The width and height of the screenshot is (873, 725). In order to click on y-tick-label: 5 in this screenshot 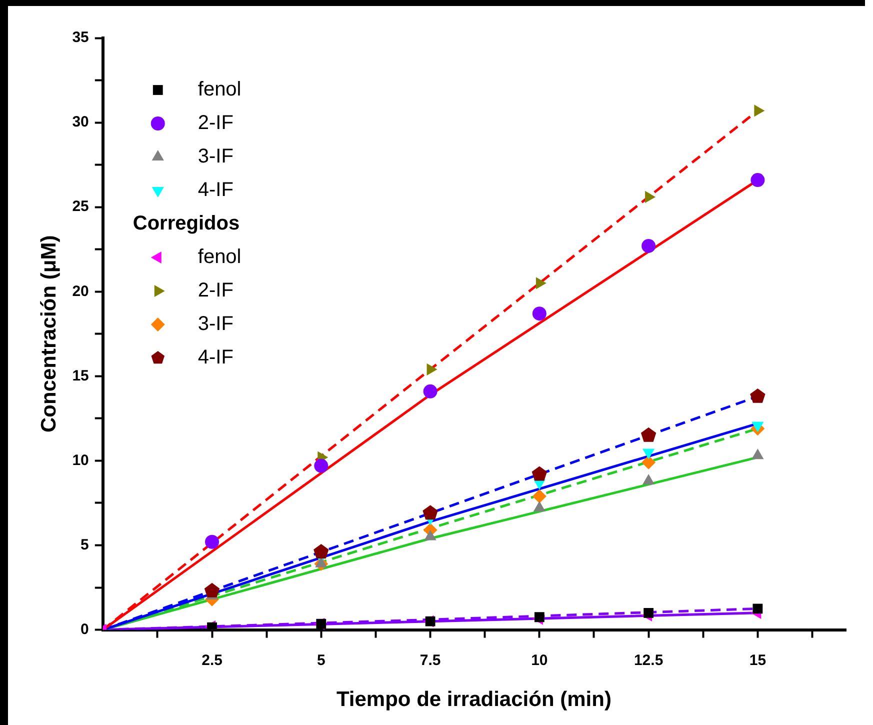, I will do `click(84, 545)`.